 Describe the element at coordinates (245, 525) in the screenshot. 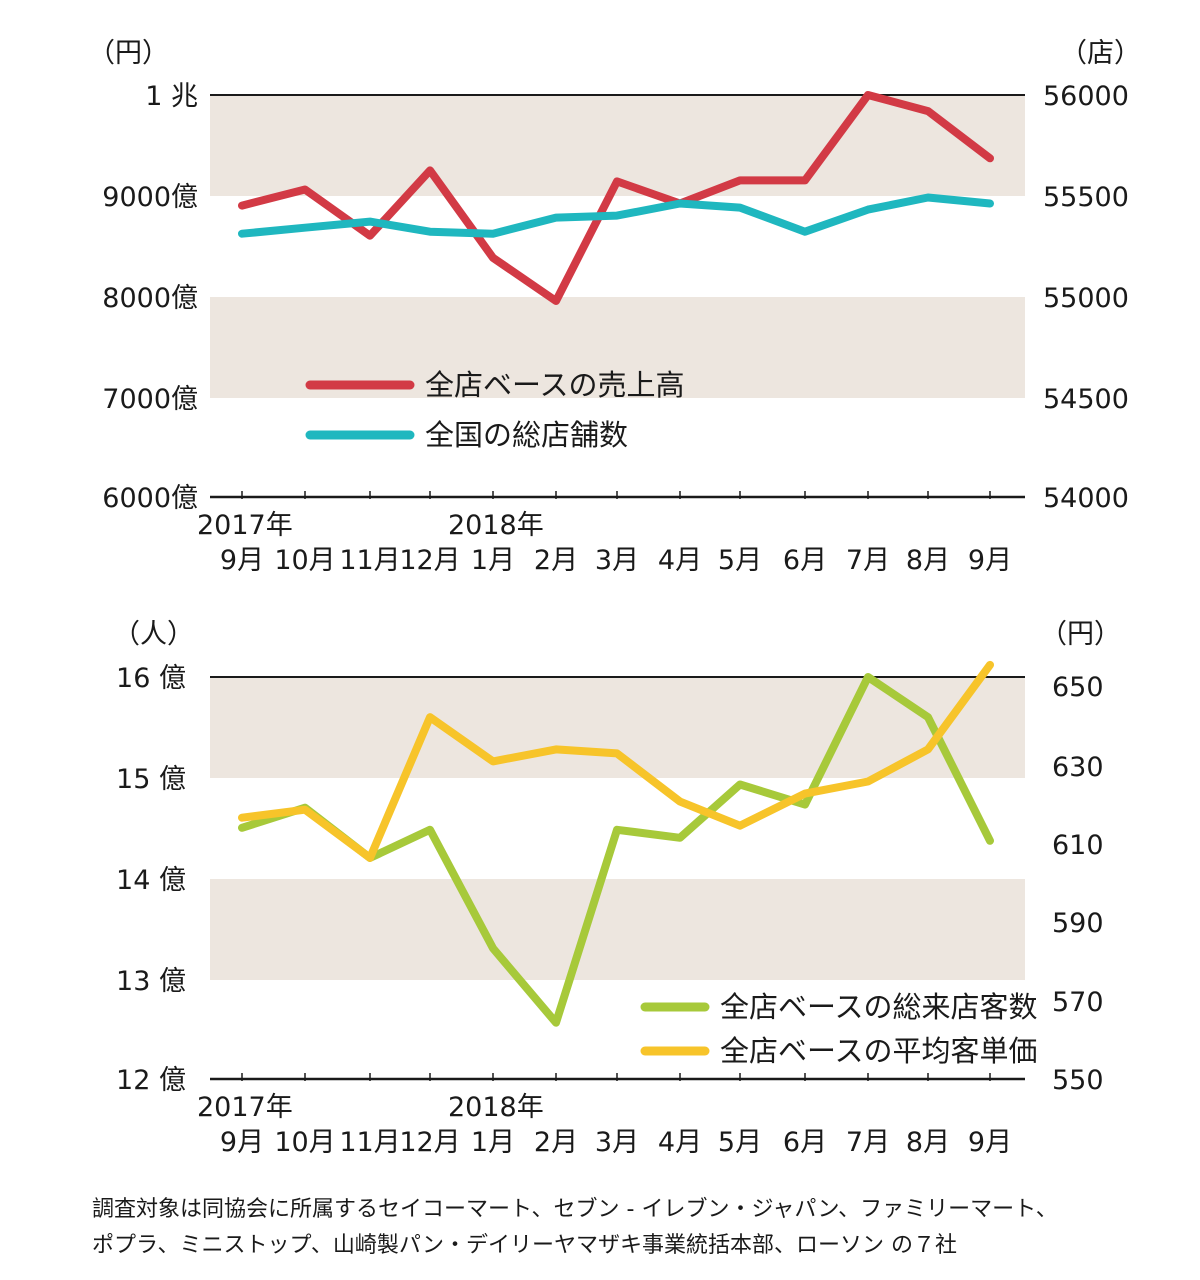

I see `chart1-x-year-label-1: 2017年` at that location.